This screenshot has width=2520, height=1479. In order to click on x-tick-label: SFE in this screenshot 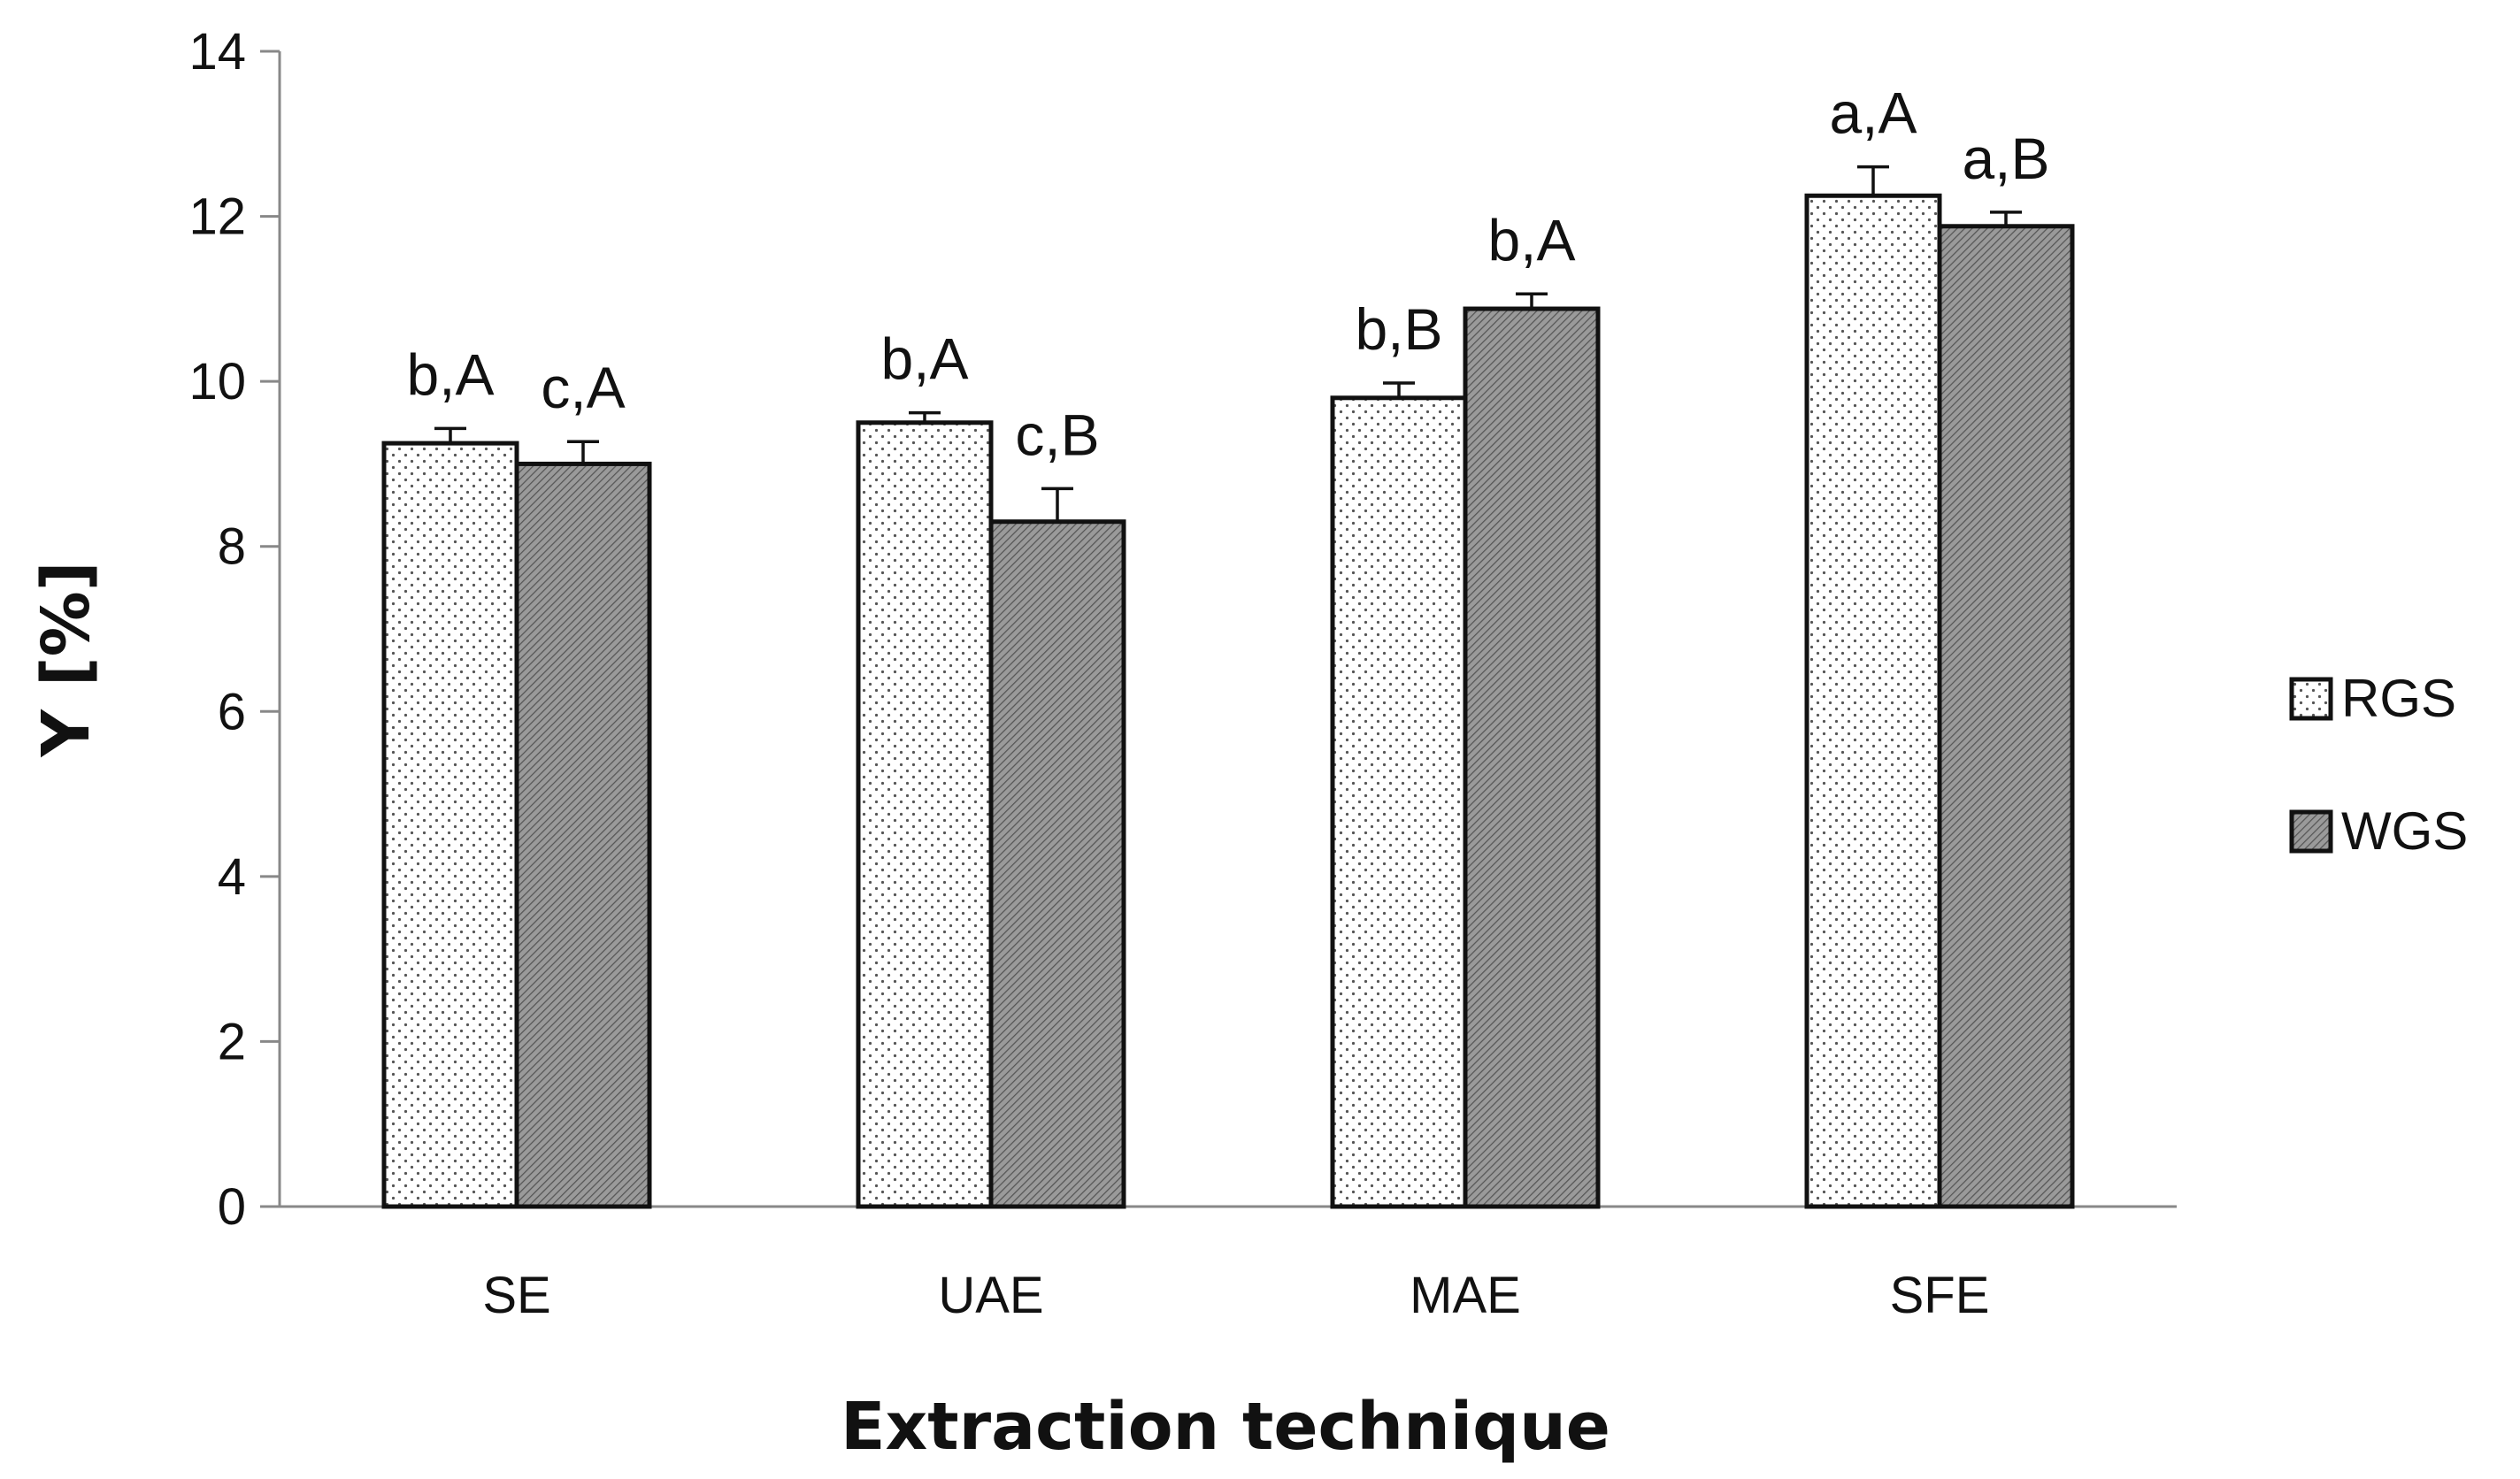, I will do `click(1940, 1296)`.